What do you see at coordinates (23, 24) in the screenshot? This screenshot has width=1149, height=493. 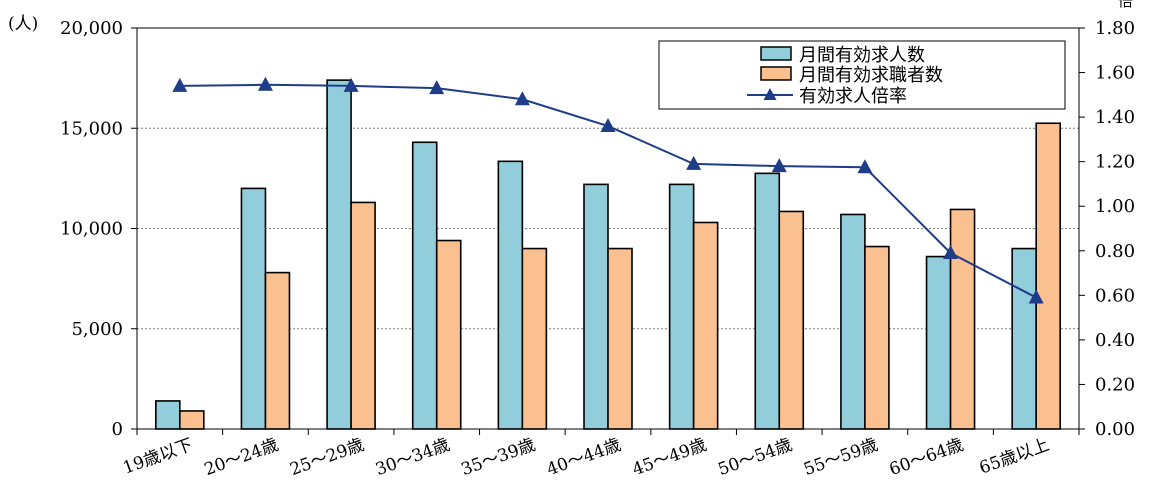 I see `y-axis-unit: (人)` at bounding box center [23, 24].